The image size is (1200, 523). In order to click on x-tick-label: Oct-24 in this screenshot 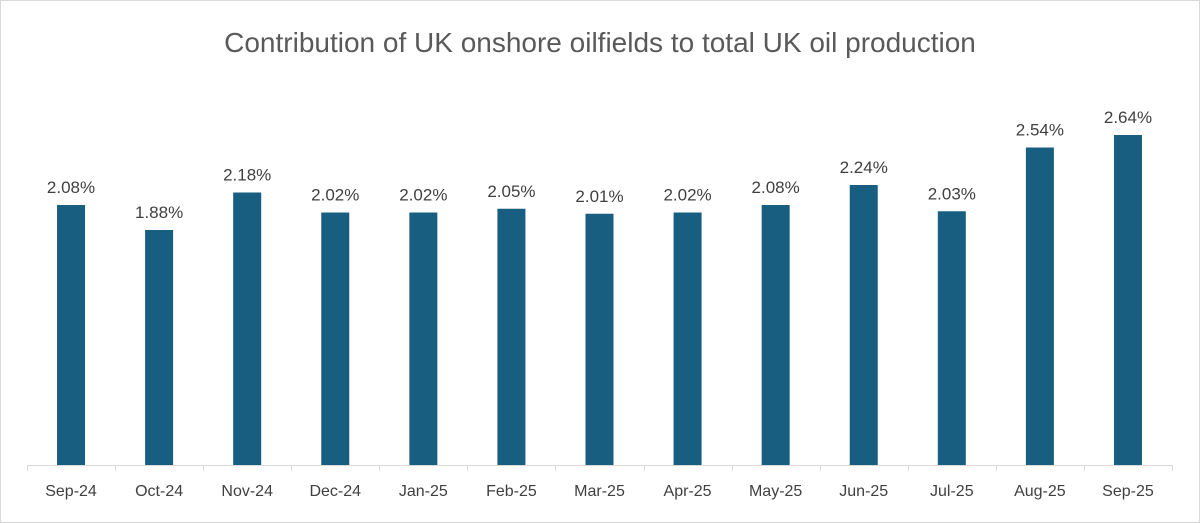, I will do `click(159, 491)`.